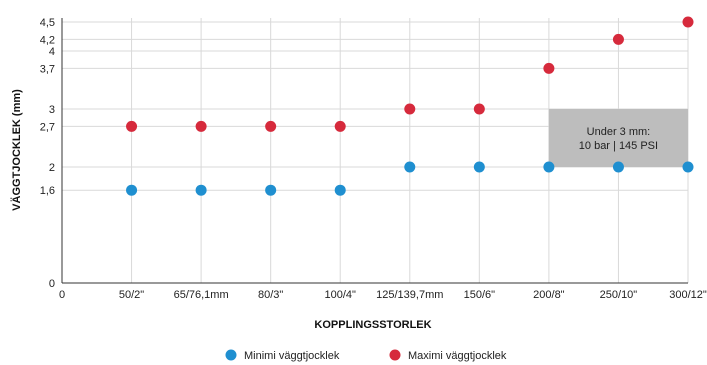  Describe the element at coordinates (47, 127) in the screenshot. I see `y-tick-label: 2,7` at that location.